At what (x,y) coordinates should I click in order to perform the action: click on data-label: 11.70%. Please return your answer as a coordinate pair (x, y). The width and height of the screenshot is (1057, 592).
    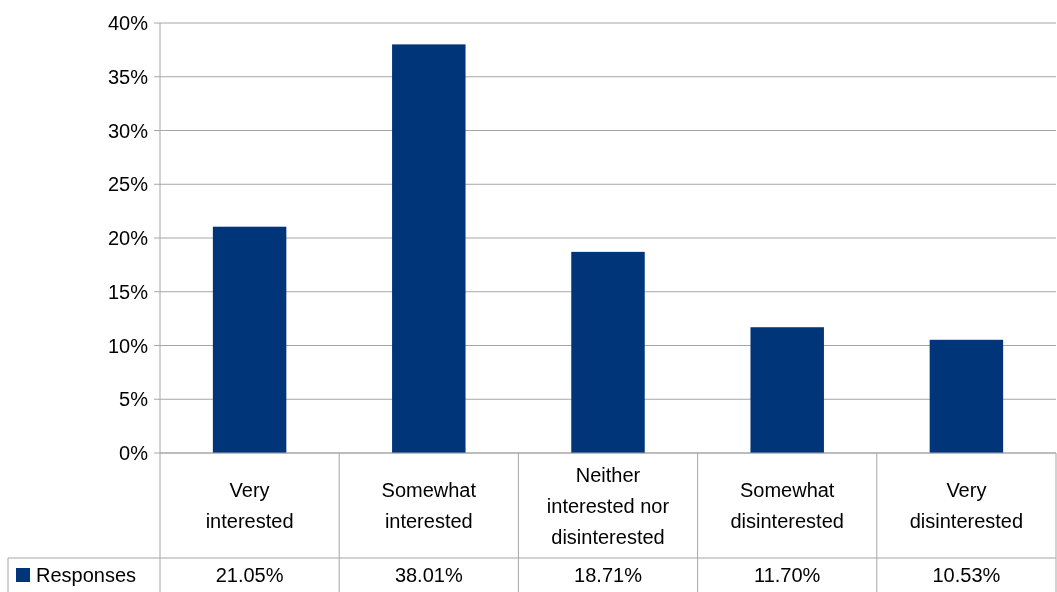
    Looking at the image, I should click on (787, 575).